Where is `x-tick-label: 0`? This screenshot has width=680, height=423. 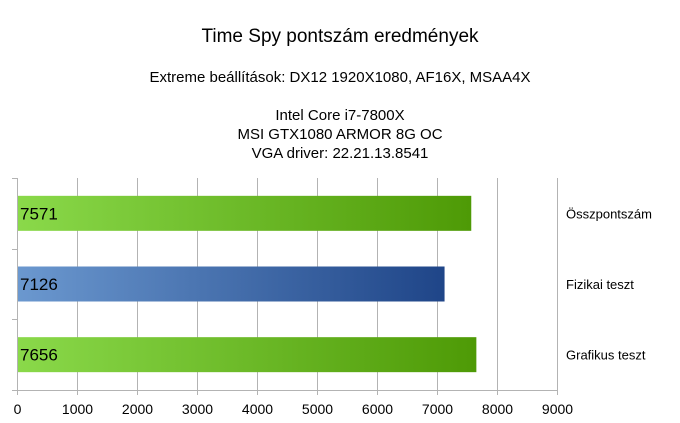
x-tick-label: 0 is located at coordinates (18, 409).